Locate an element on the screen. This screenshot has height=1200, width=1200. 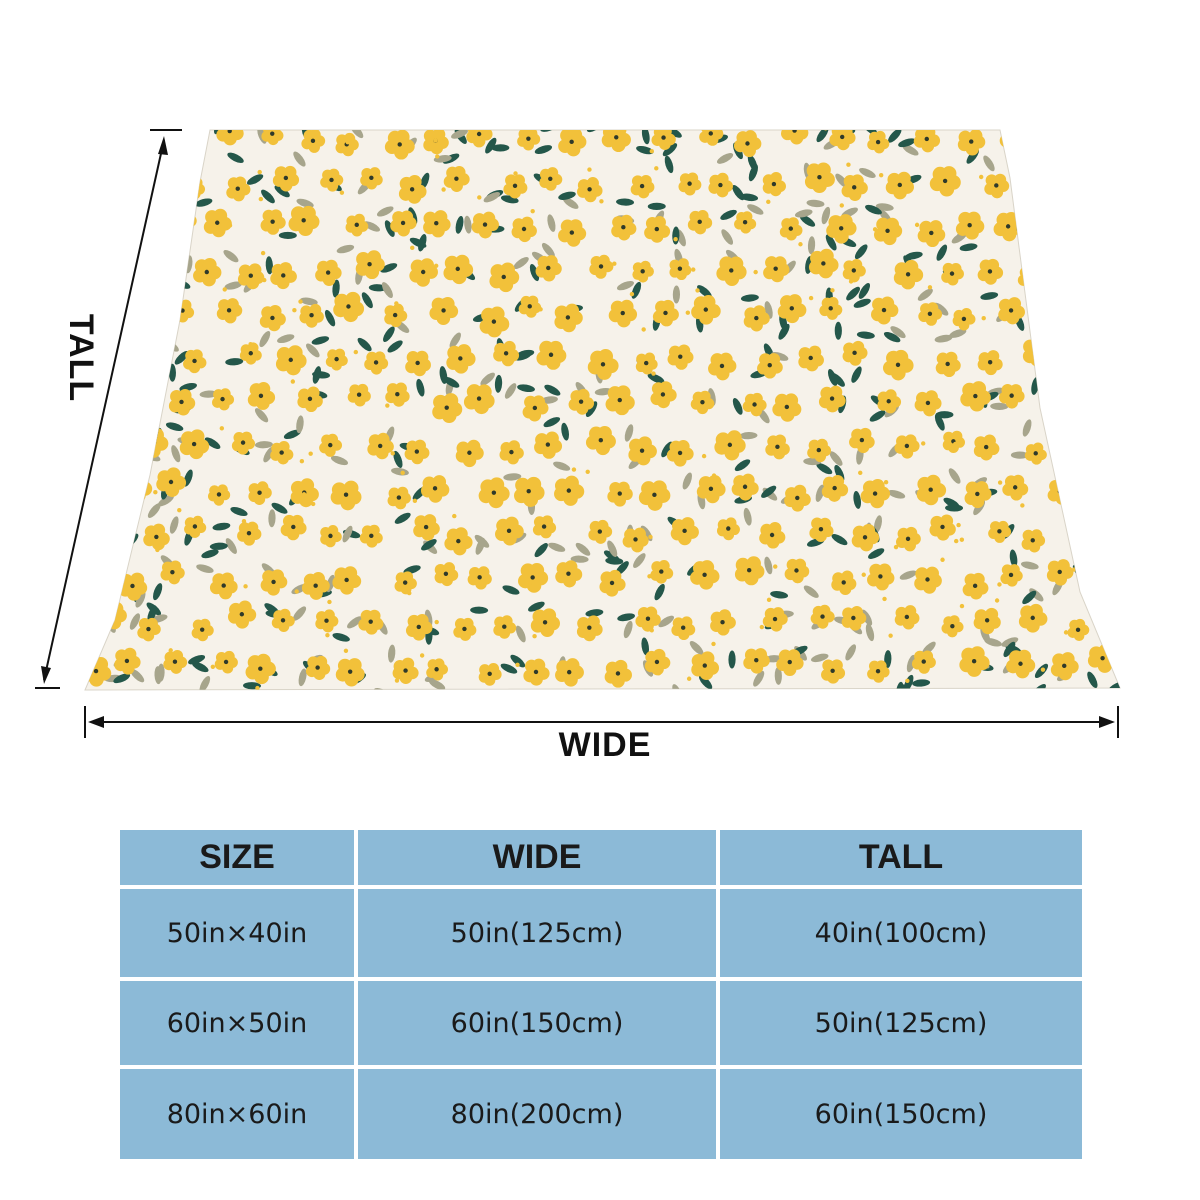
row1-tall: 40in(100cm) is located at coordinates (901, 933).